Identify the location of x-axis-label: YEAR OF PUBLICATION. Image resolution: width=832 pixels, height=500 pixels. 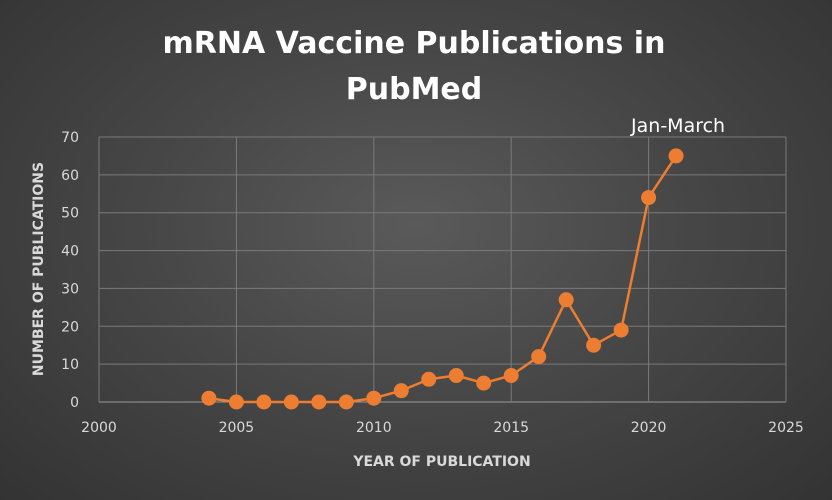
(441, 462).